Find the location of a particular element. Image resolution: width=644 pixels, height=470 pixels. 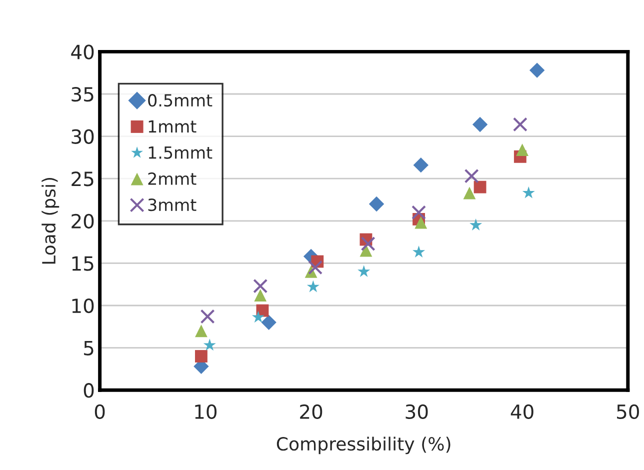

y-tick-label: 25 is located at coordinates (83, 179).